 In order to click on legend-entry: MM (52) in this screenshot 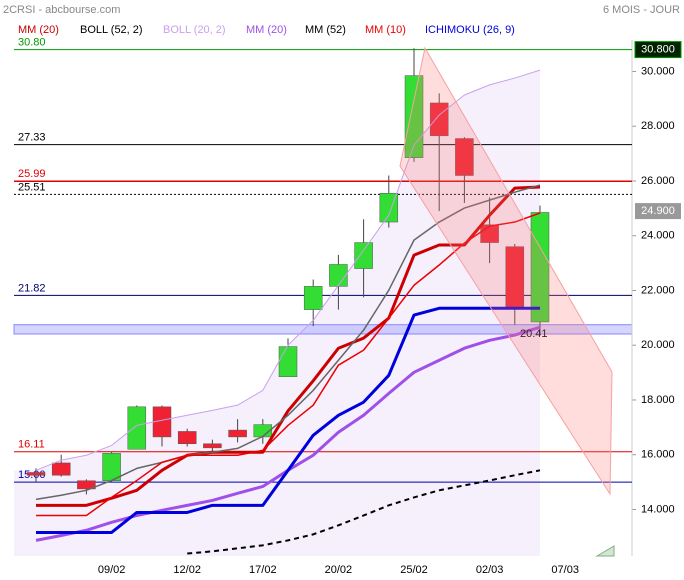, I will do `click(325, 30)`.